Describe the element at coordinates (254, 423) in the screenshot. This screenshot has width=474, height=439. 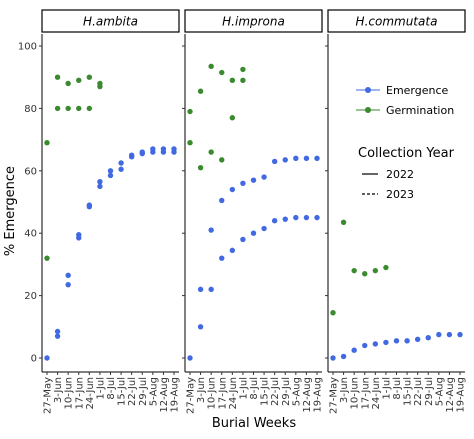
I see `x-axis-title: Burial Weeks` at that location.